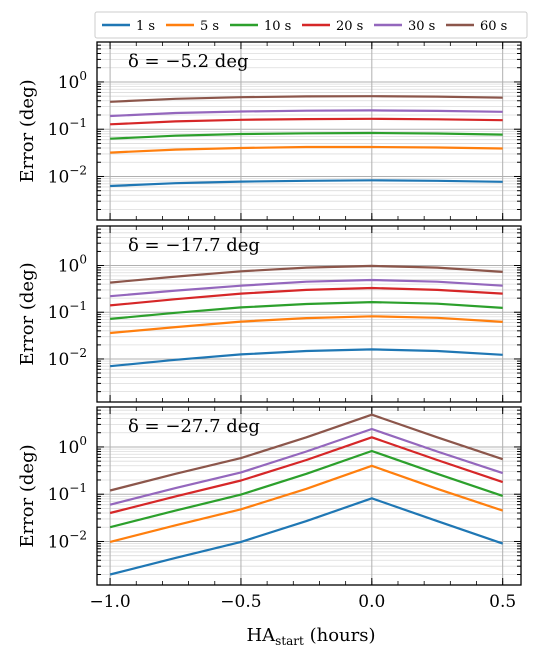 This screenshot has width=545, height=658. Describe the element at coordinates (194, 426) in the screenshot. I see `panel-annotation: δ = −27.7 deg` at that location.